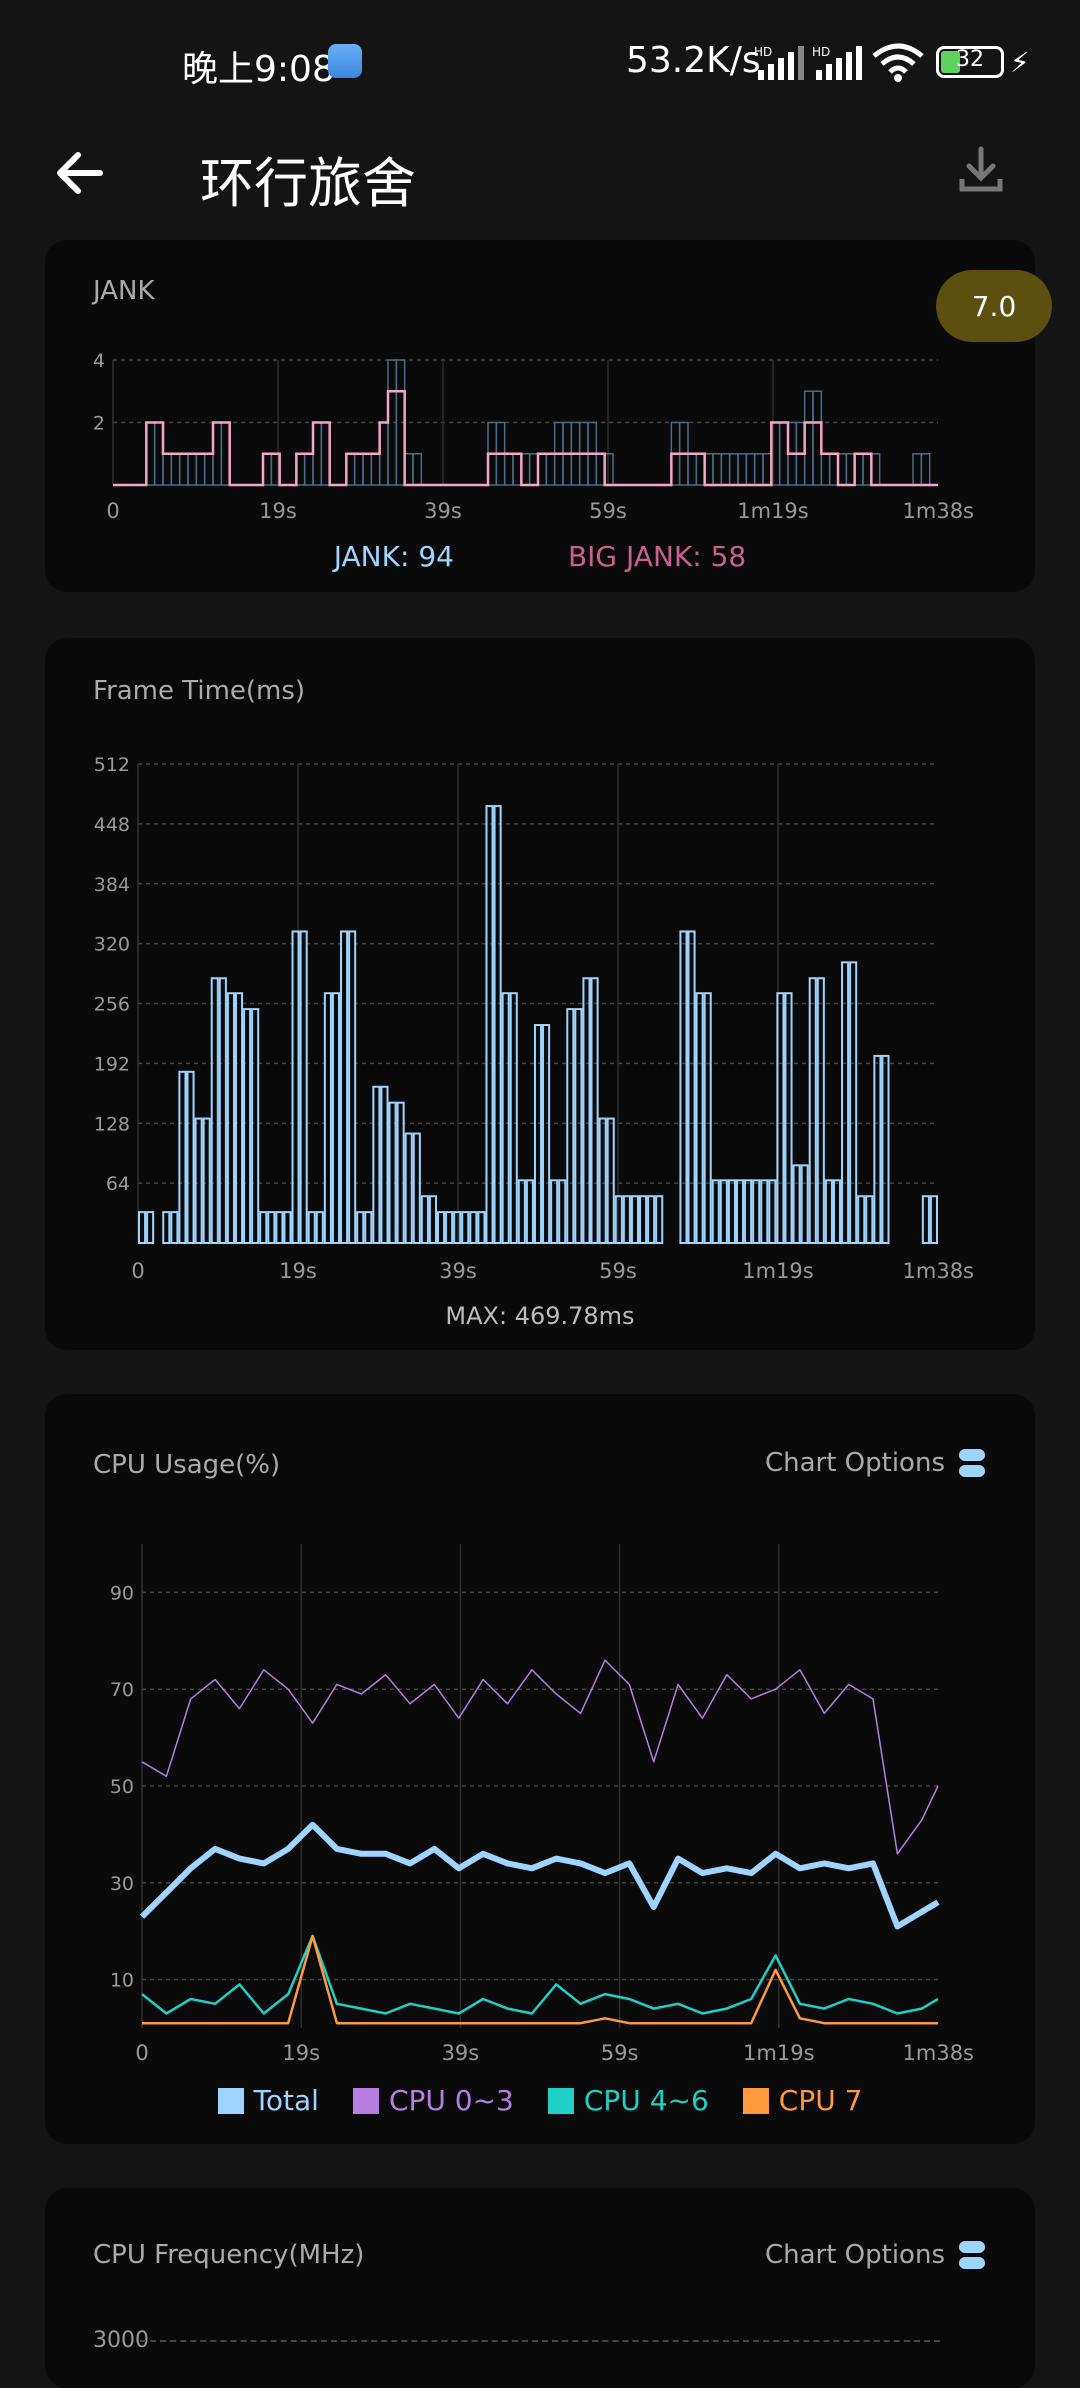 The width and height of the screenshot is (1080, 2388). I want to click on battery-level: 32, so click(970, 59).